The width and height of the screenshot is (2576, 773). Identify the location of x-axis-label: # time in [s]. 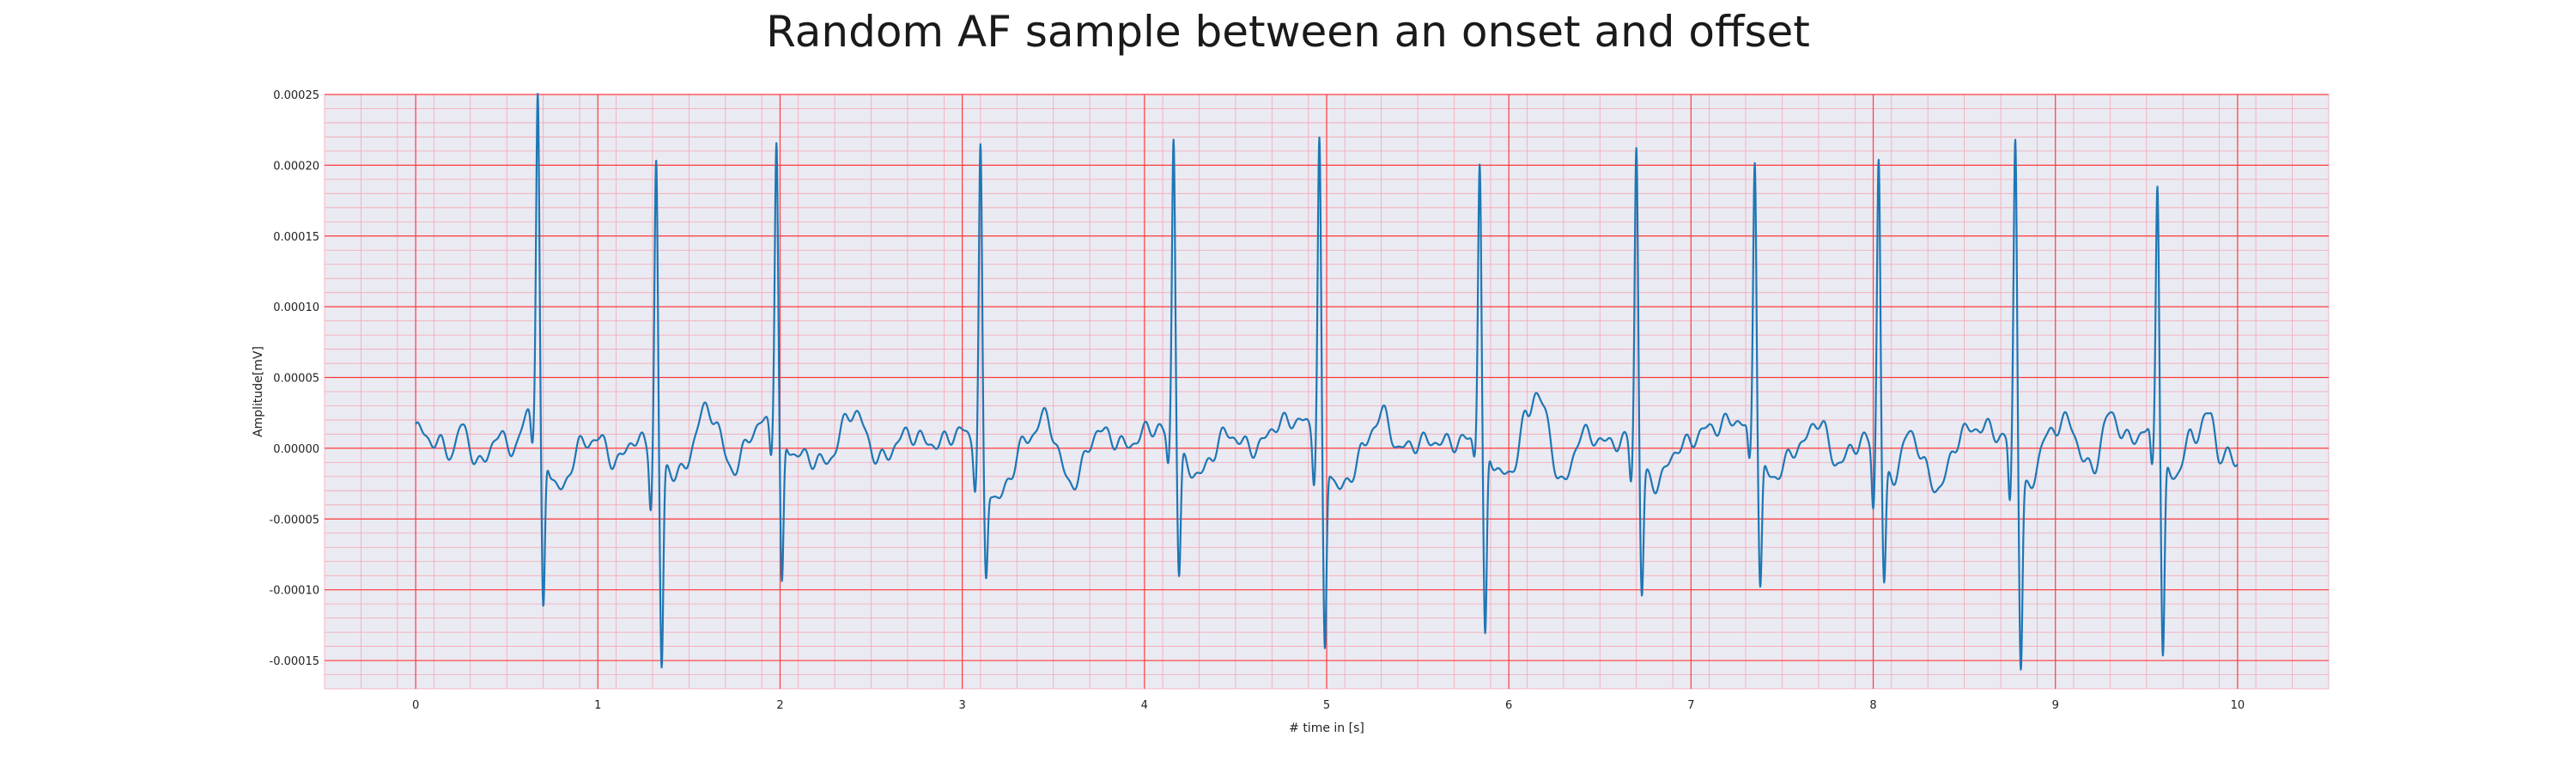
(1327, 728).